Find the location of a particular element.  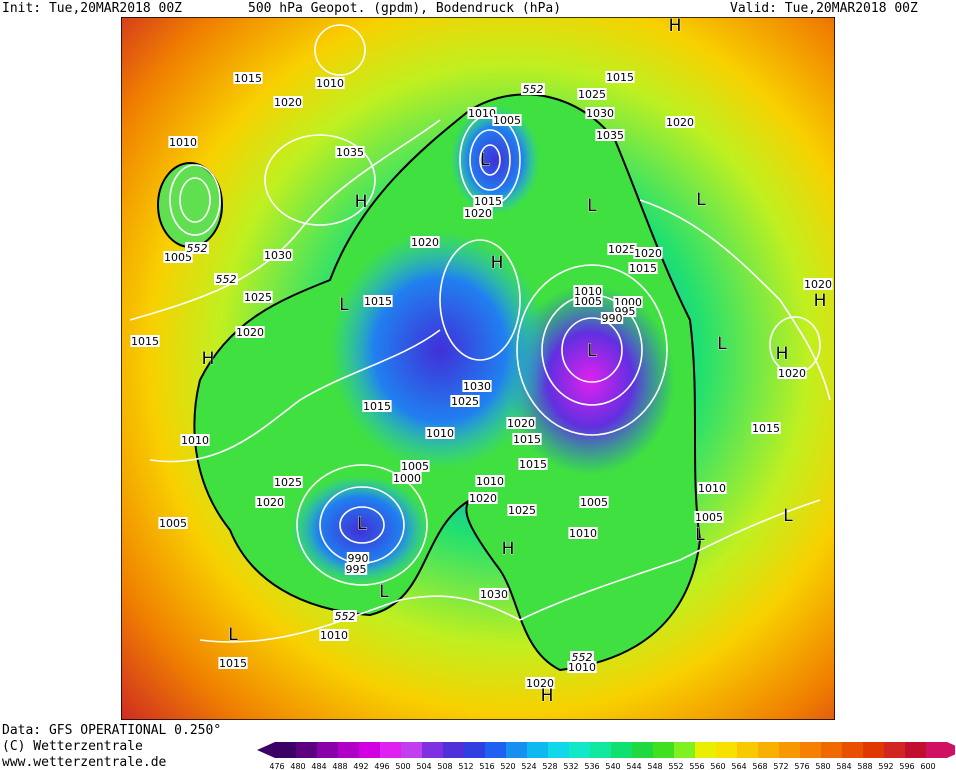

legend-tick-label: 508 is located at coordinates (444, 766).